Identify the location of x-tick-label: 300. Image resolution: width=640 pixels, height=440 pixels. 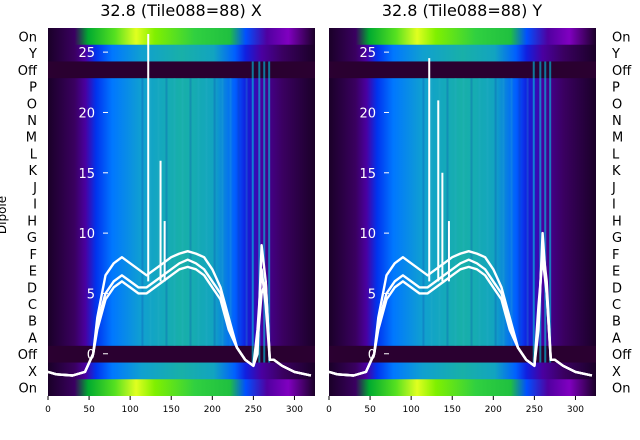
(575, 410).